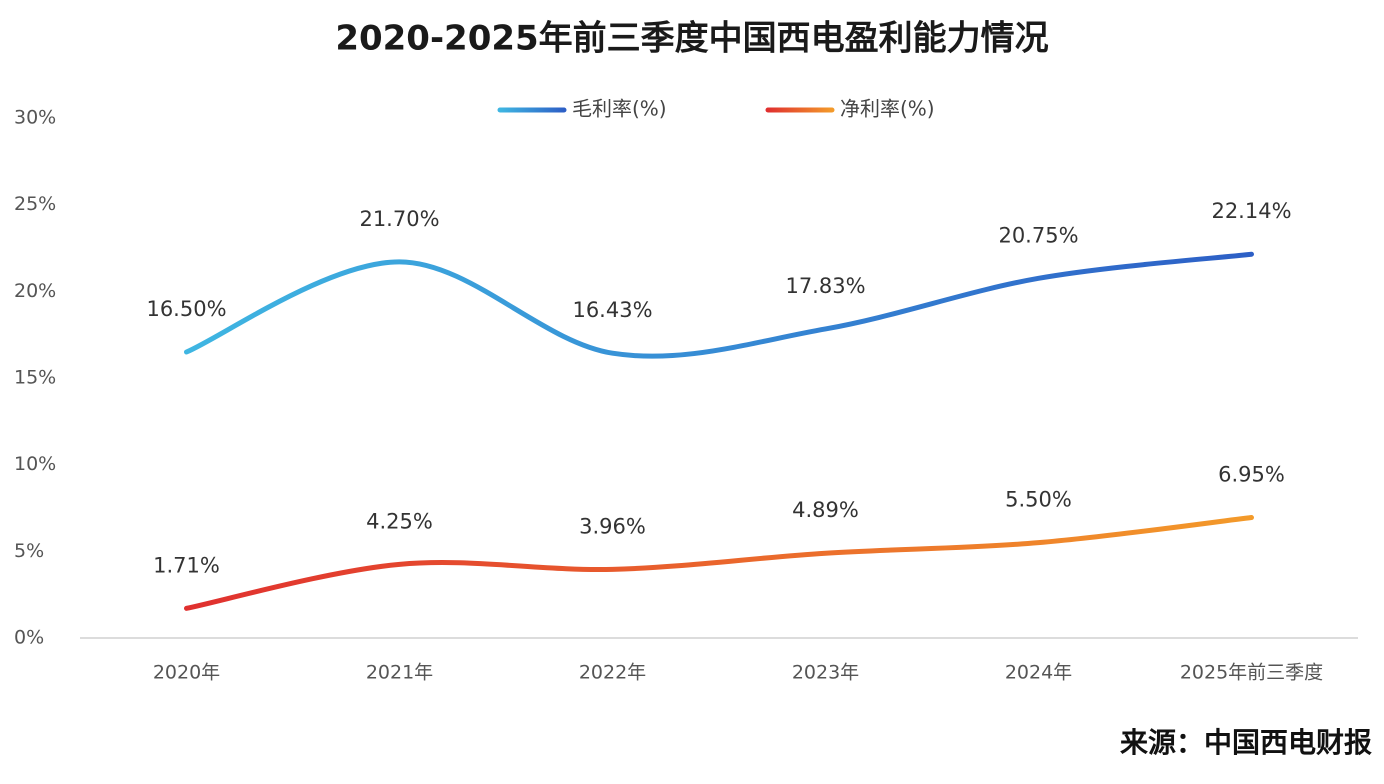 This screenshot has height=784, width=1384. I want to click on x-tick-label: 2025年前三季度, so click(1251, 673).